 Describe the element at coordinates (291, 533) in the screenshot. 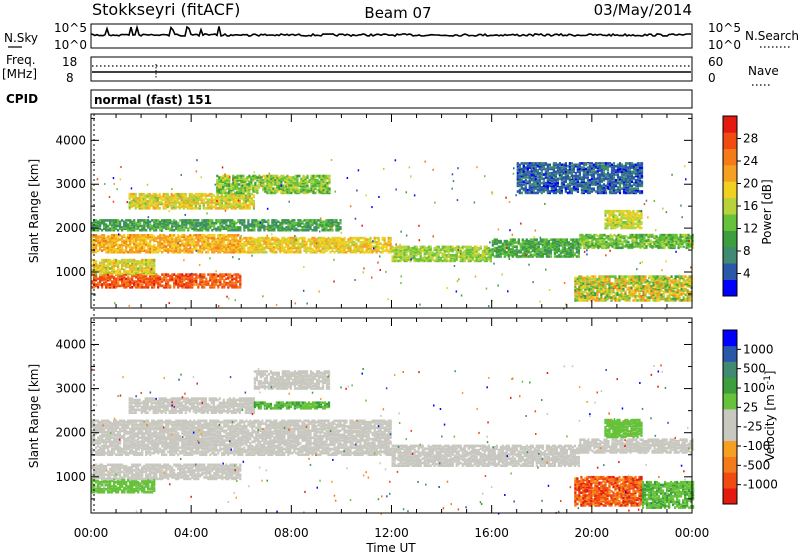

I see `time-tick-label: 08:00` at that location.